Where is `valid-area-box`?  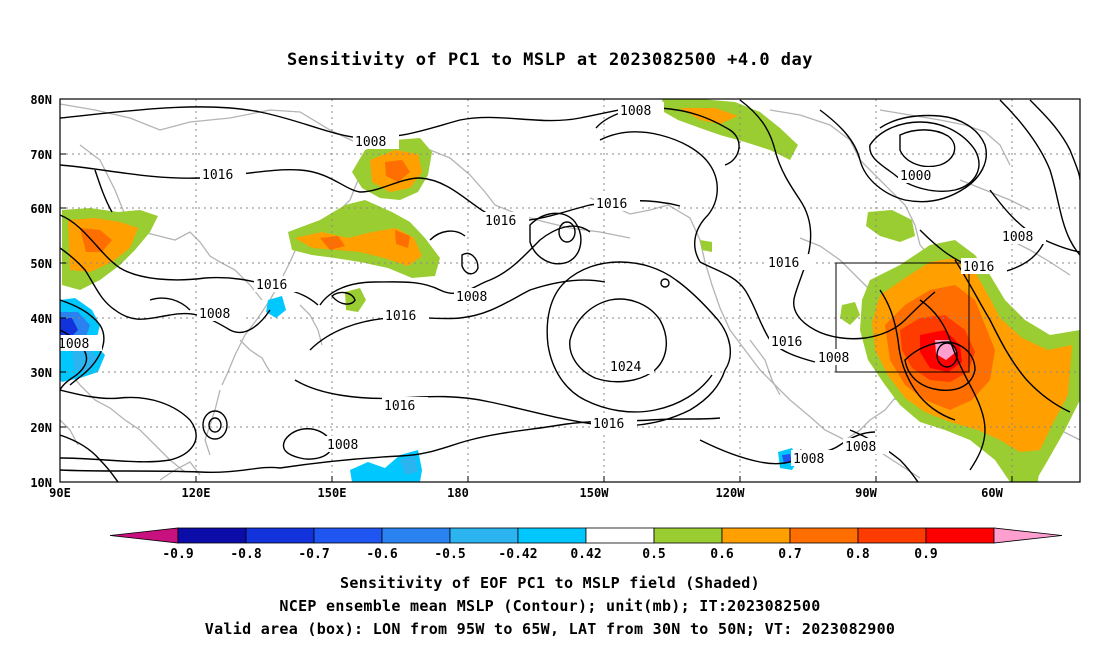
valid-area-box is located at coordinates (902, 317).